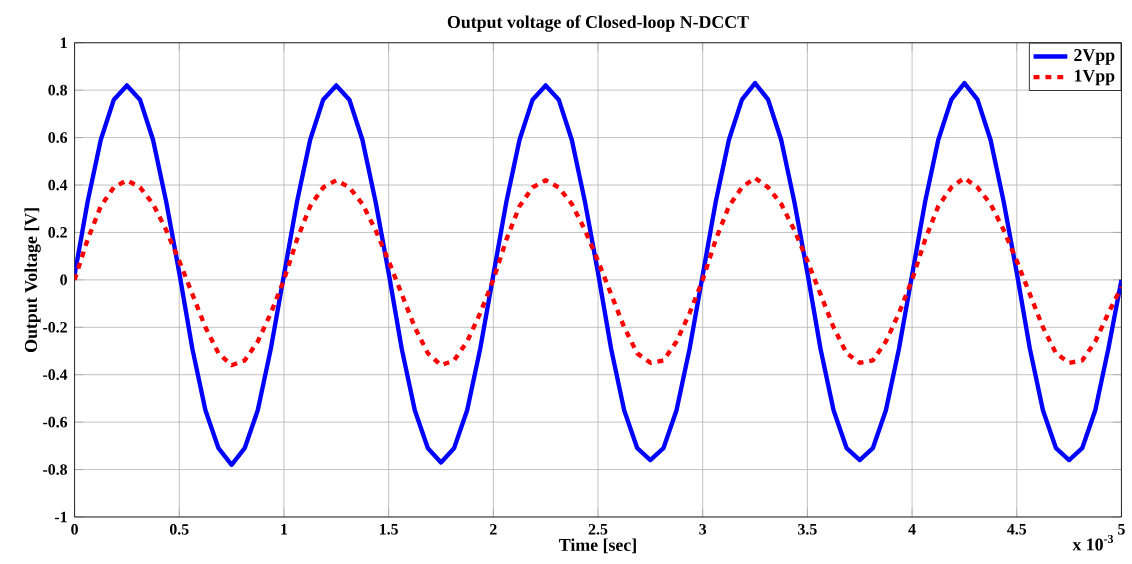 The width and height of the screenshot is (1132, 564). I want to click on x-tick-label: 1, so click(284, 529).